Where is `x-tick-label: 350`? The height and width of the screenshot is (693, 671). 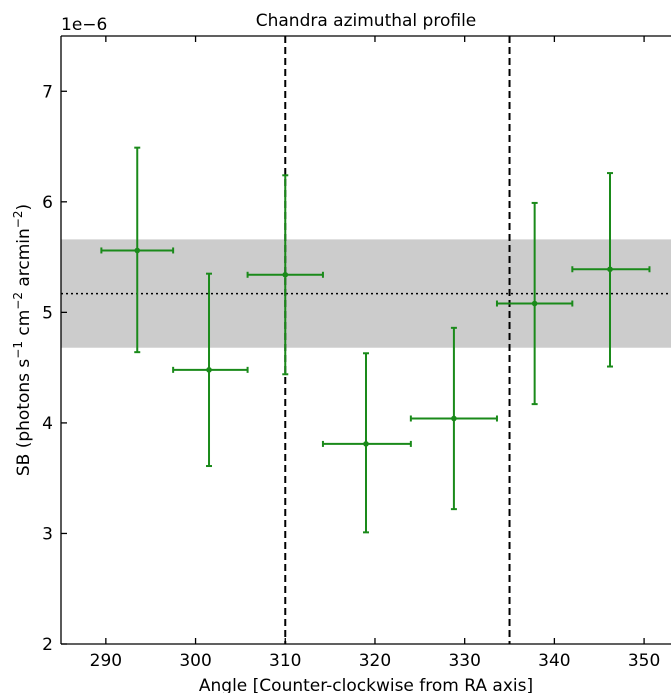 x-tick-label: 350 is located at coordinates (644, 661).